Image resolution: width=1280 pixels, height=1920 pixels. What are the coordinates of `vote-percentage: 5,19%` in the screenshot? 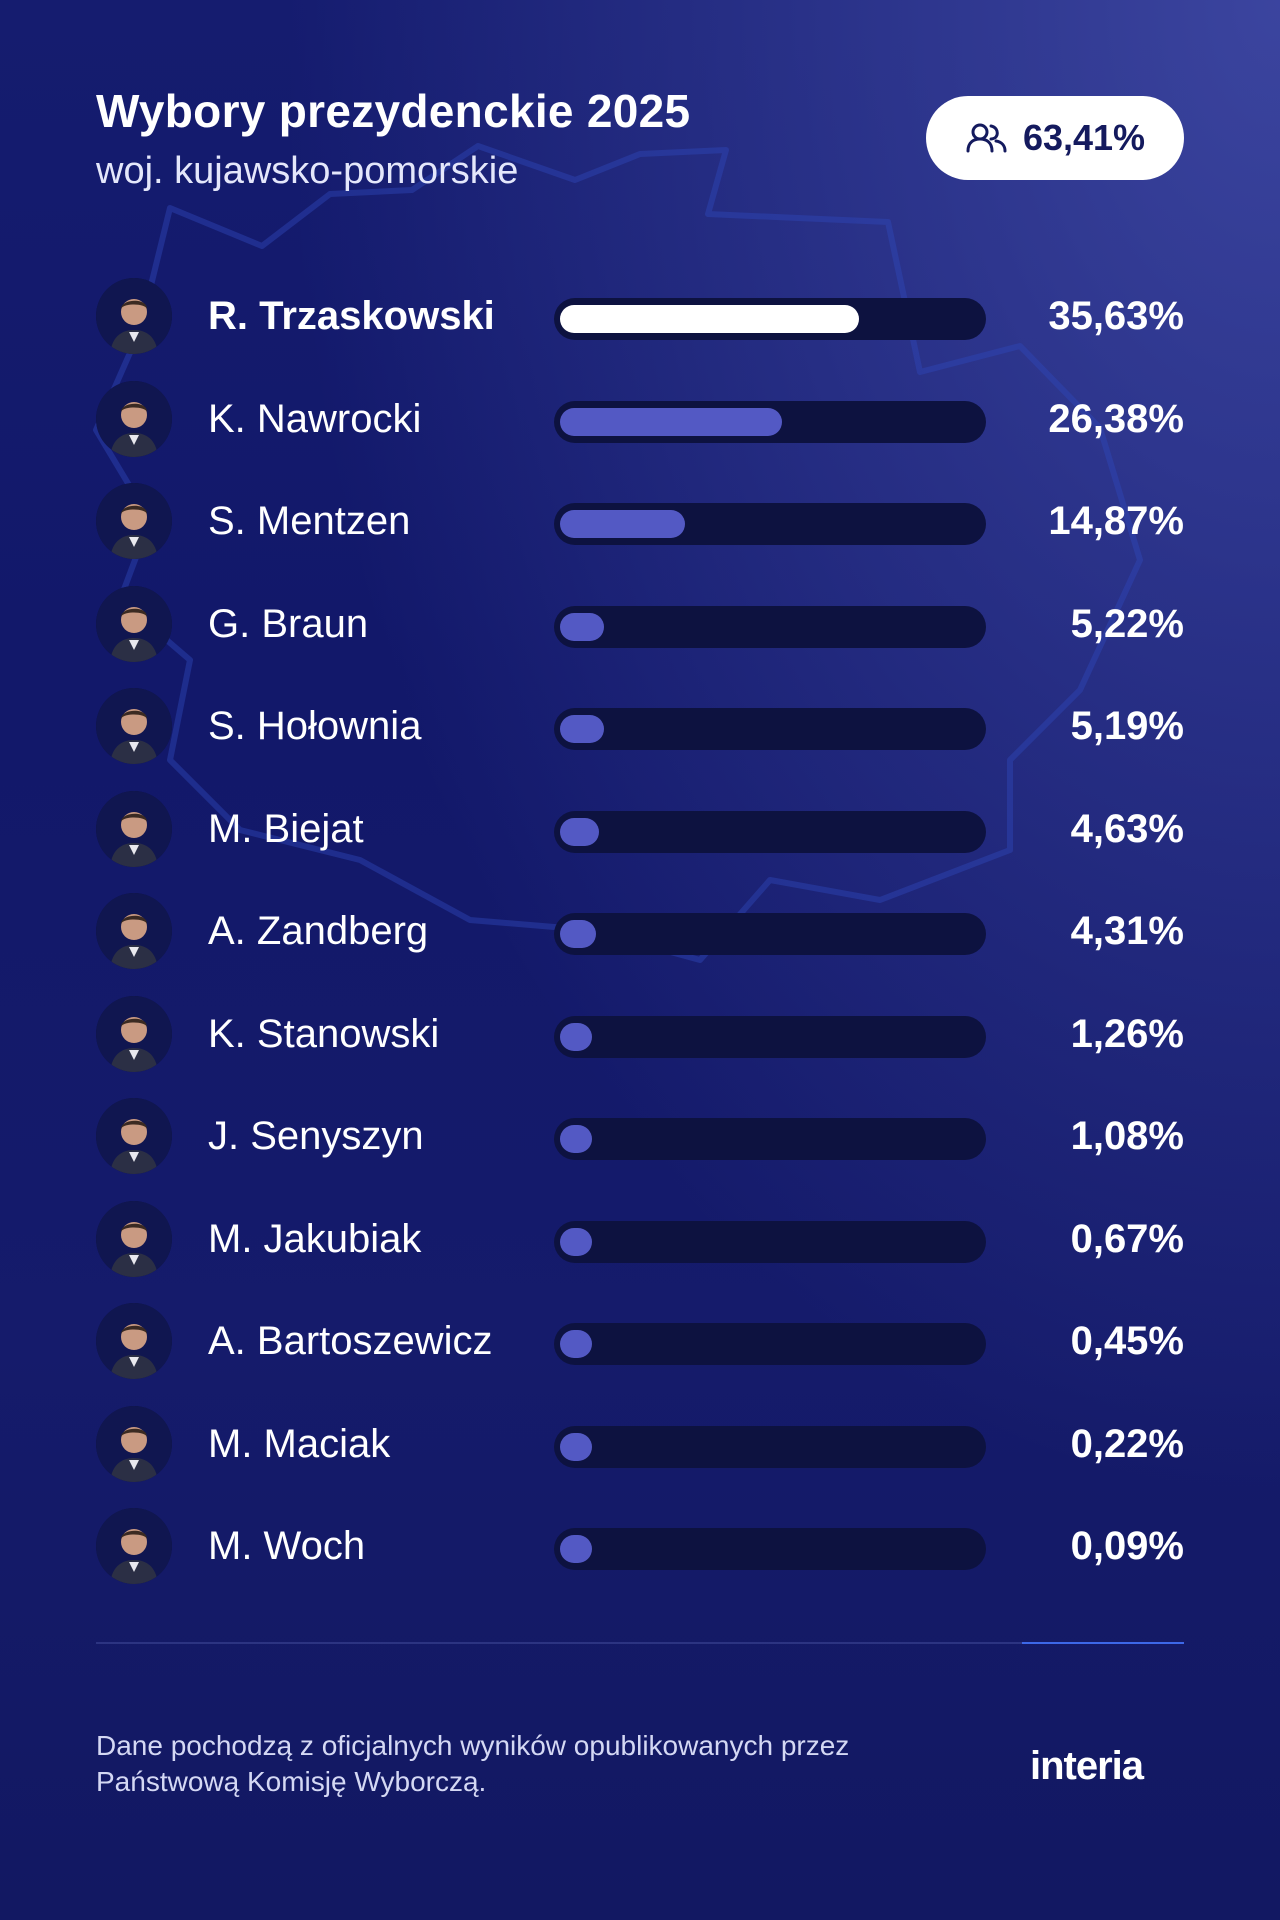 It's located at (1127, 726).